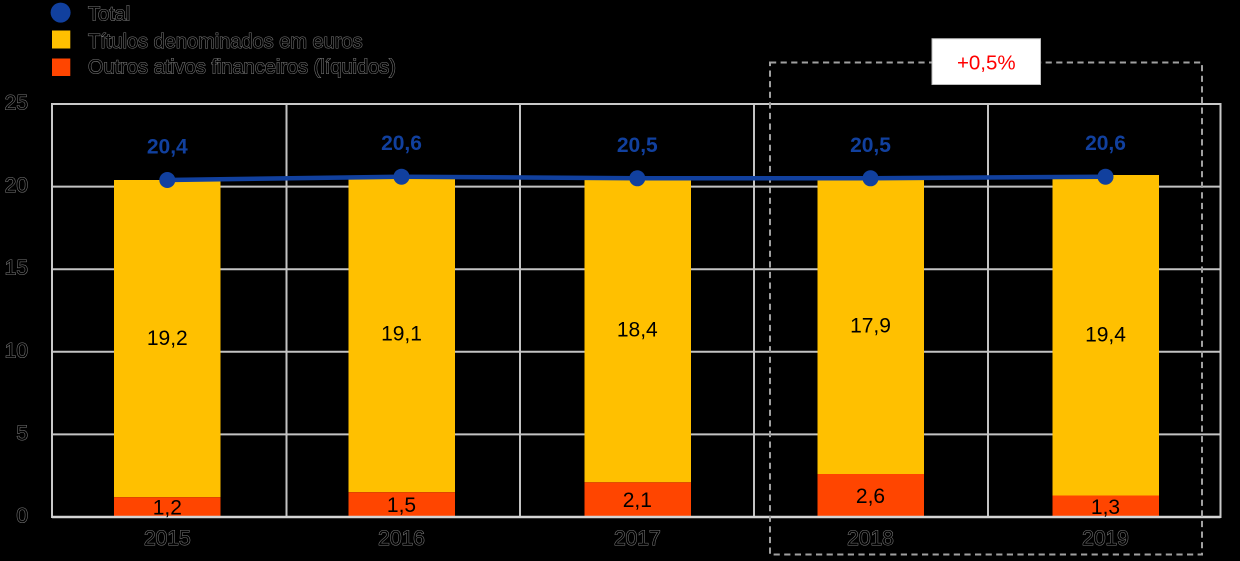 The image size is (1240, 561). What do you see at coordinates (242, 68) in the screenshot?
I see `svg-text:Outros ativos financeiros (líq: Outros ativos financeiros (líquidos)` at bounding box center [242, 68].